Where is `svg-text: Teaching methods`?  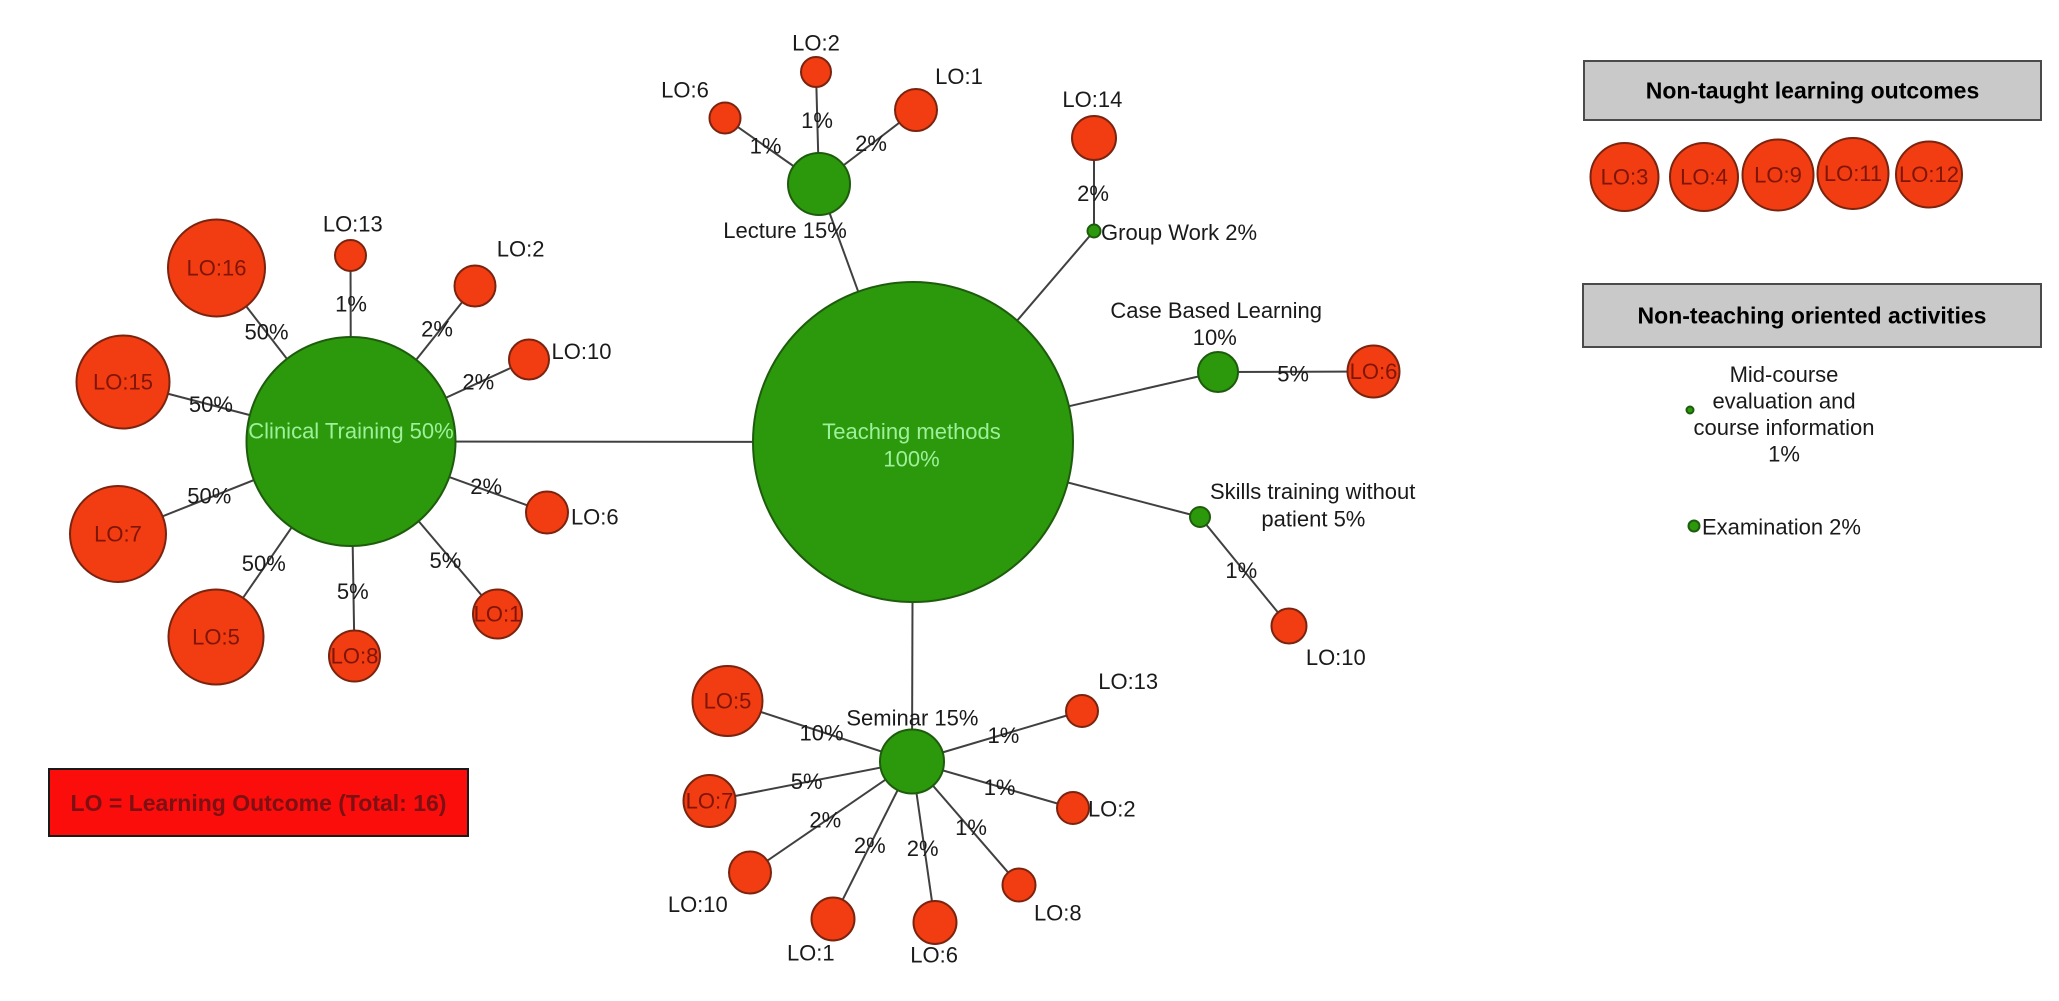
svg-text: Teaching methods is located at coordinates (911, 431).